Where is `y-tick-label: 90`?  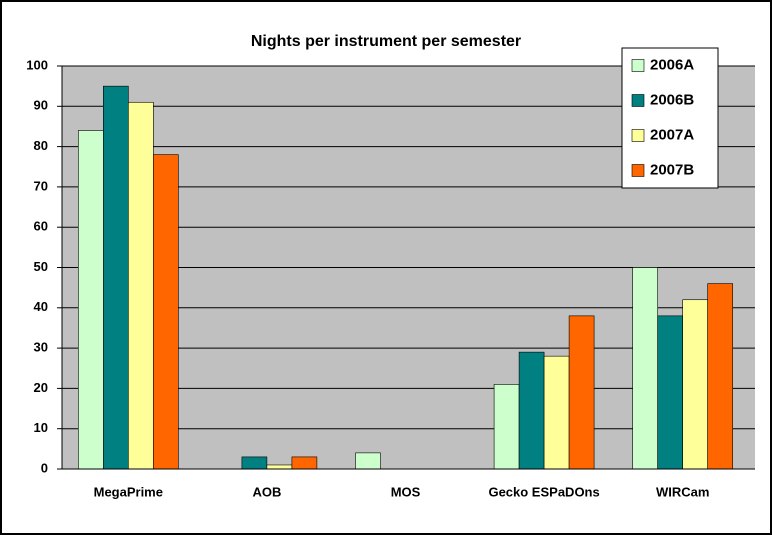
y-tick-label: 90 is located at coordinates (41, 105).